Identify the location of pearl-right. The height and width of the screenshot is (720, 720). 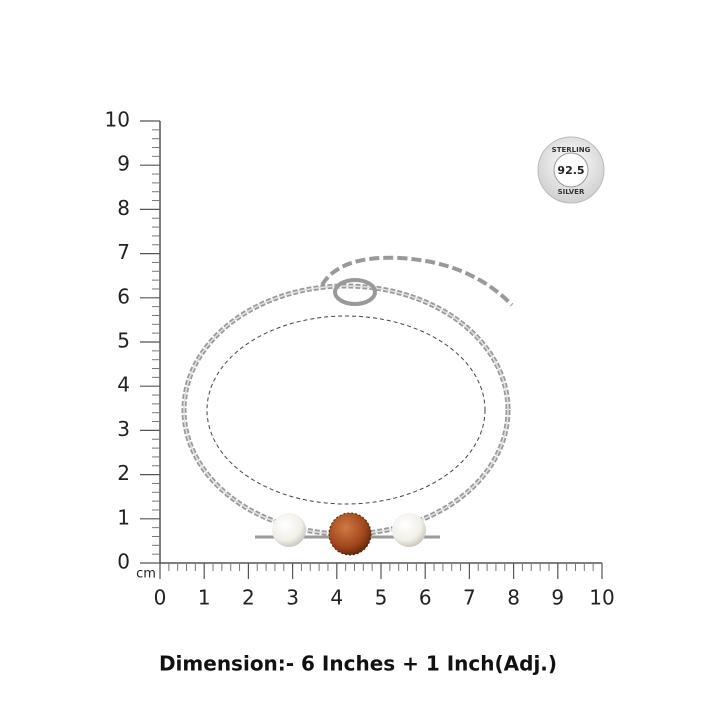
(409, 530).